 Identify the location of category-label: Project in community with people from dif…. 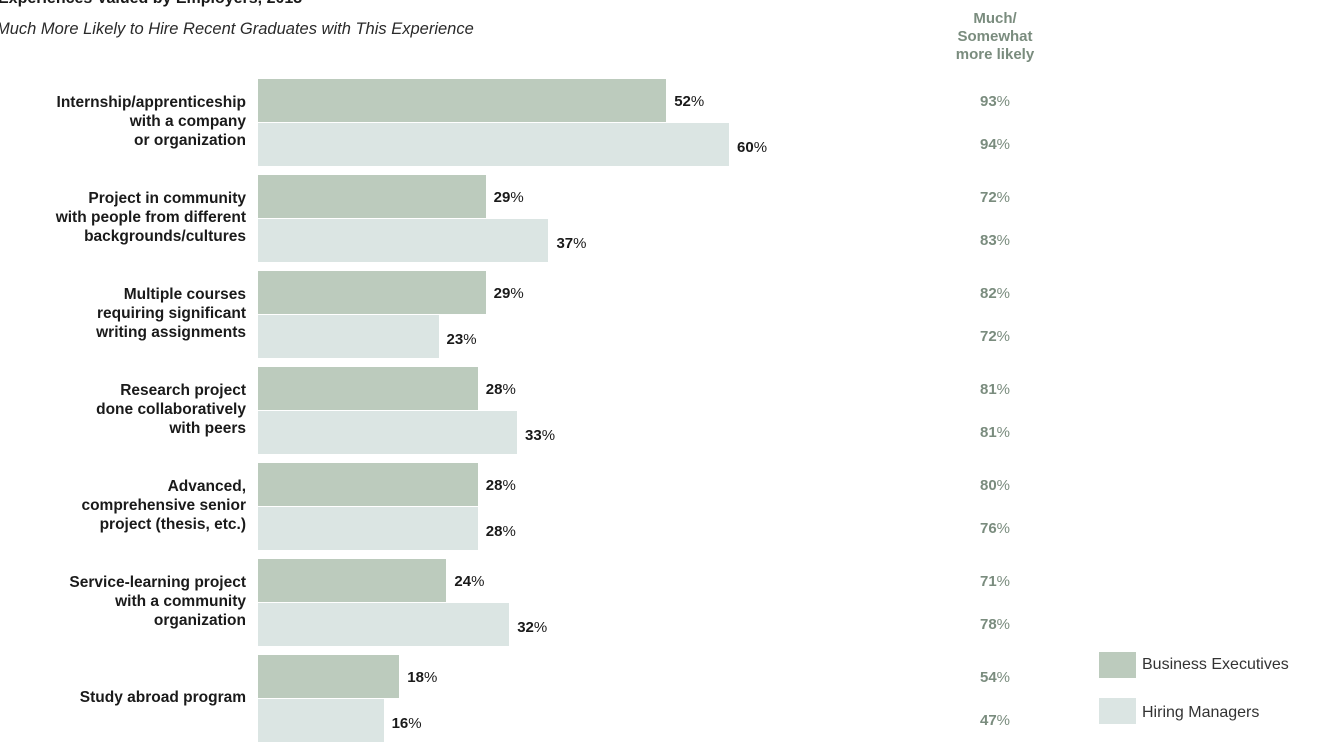
(150, 217).